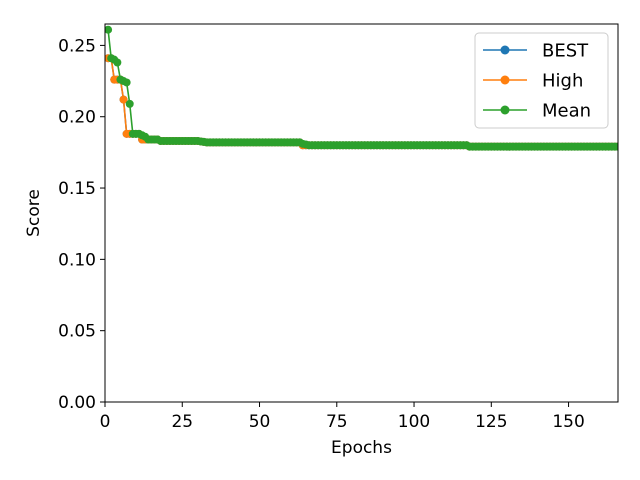  I want to click on legend-item-mean: Mean, so click(537, 111).